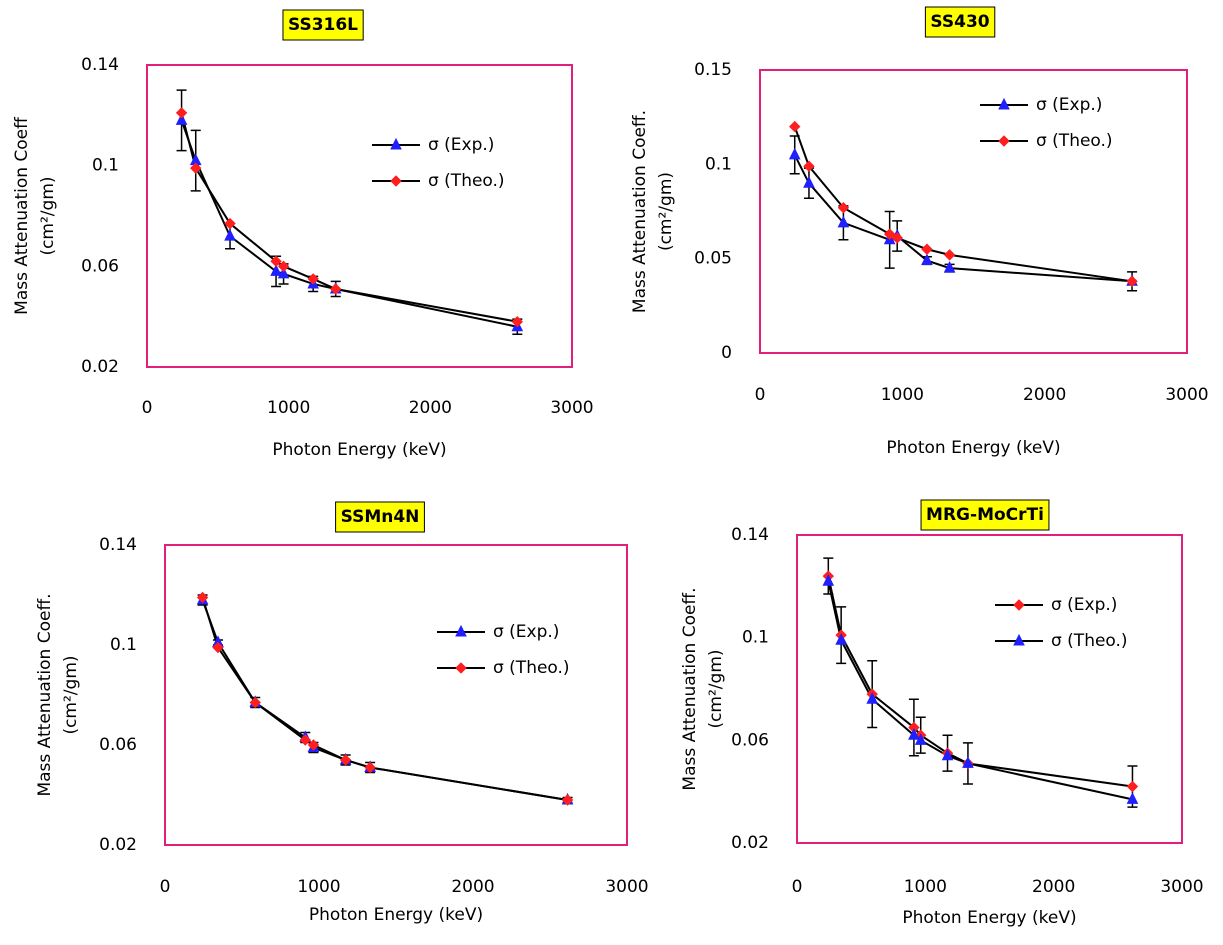  I want to click on y-tick-label: 0.05, so click(713, 259).